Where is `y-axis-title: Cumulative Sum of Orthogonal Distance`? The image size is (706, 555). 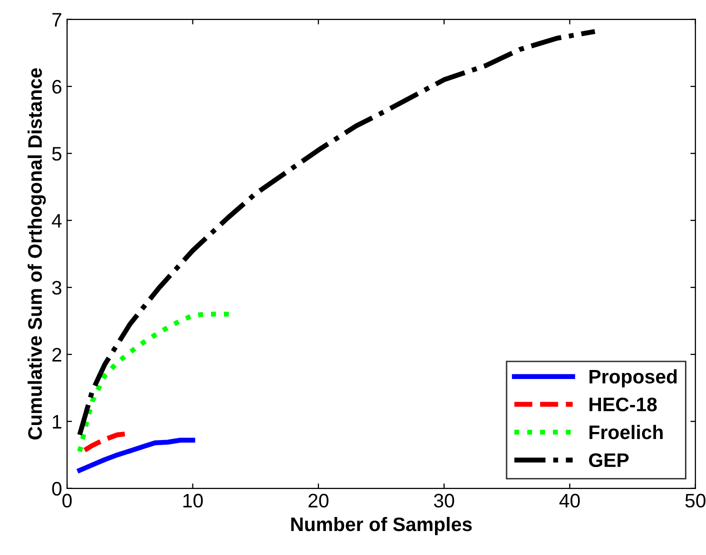 y-axis-title: Cumulative Sum of Orthogonal Distance is located at coordinates (37, 254).